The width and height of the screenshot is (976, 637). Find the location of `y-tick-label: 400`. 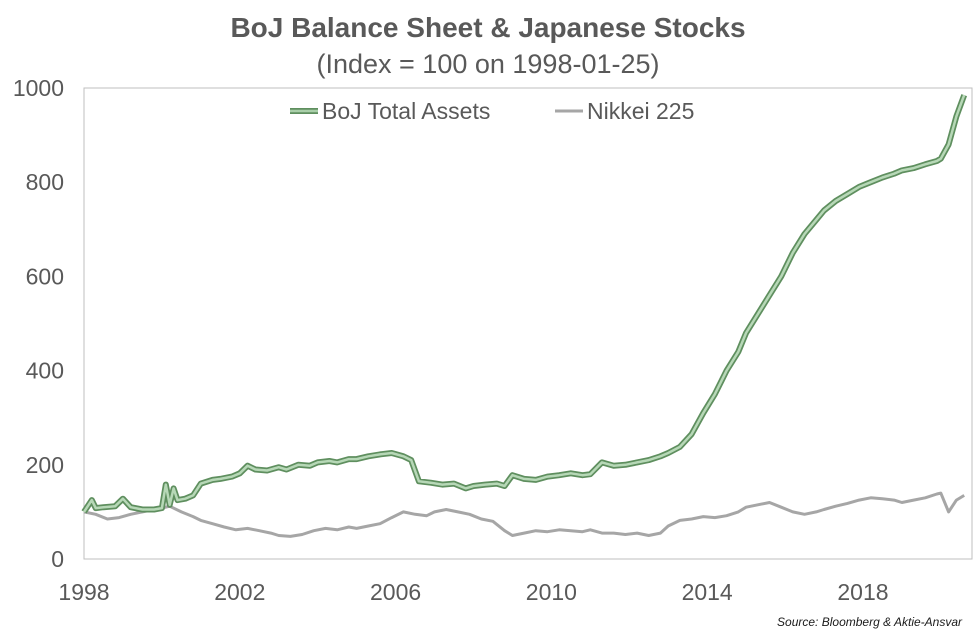

y-tick-label: 400 is located at coordinates (45, 371).